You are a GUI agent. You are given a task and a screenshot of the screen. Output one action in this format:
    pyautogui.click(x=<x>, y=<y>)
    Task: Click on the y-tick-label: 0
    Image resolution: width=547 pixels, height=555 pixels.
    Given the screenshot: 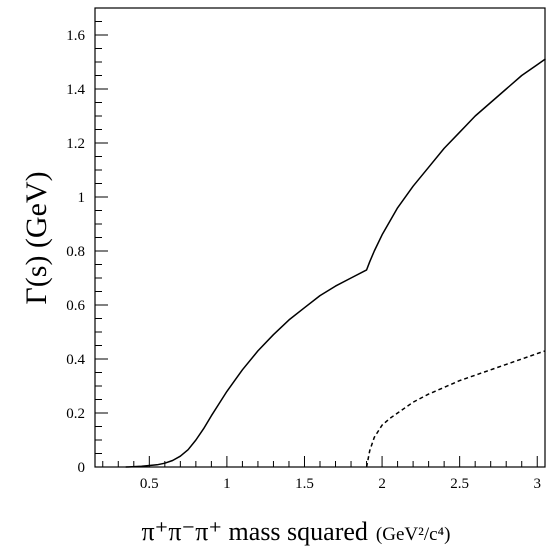 What is the action you would take?
    pyautogui.click(x=82, y=468)
    